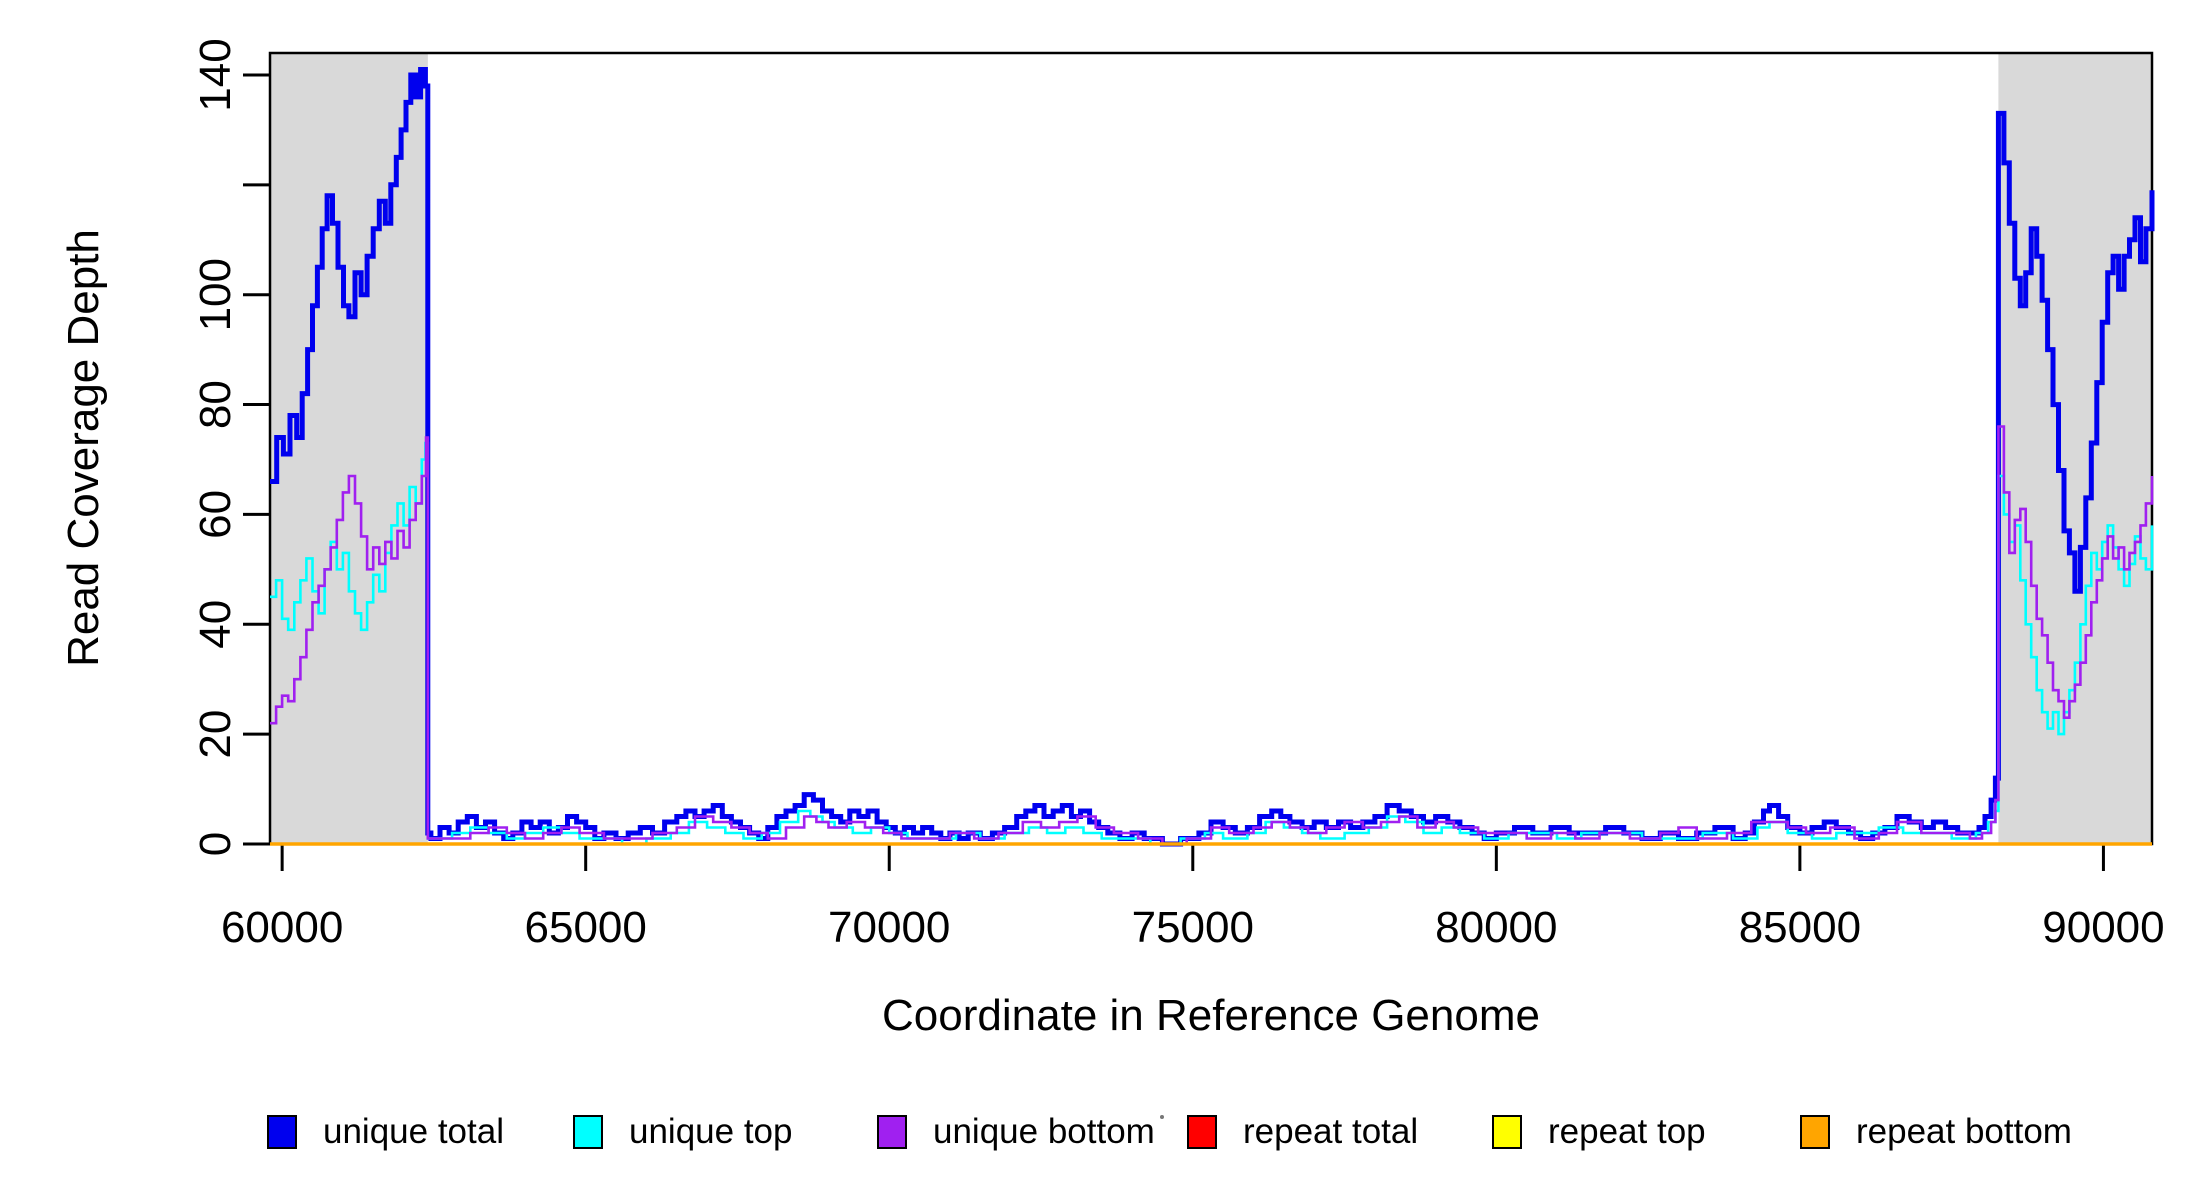 The width and height of the screenshot is (2200, 1200). What do you see at coordinates (413, 1131) in the screenshot?
I see `legend-label-unique-total: unique total` at bounding box center [413, 1131].